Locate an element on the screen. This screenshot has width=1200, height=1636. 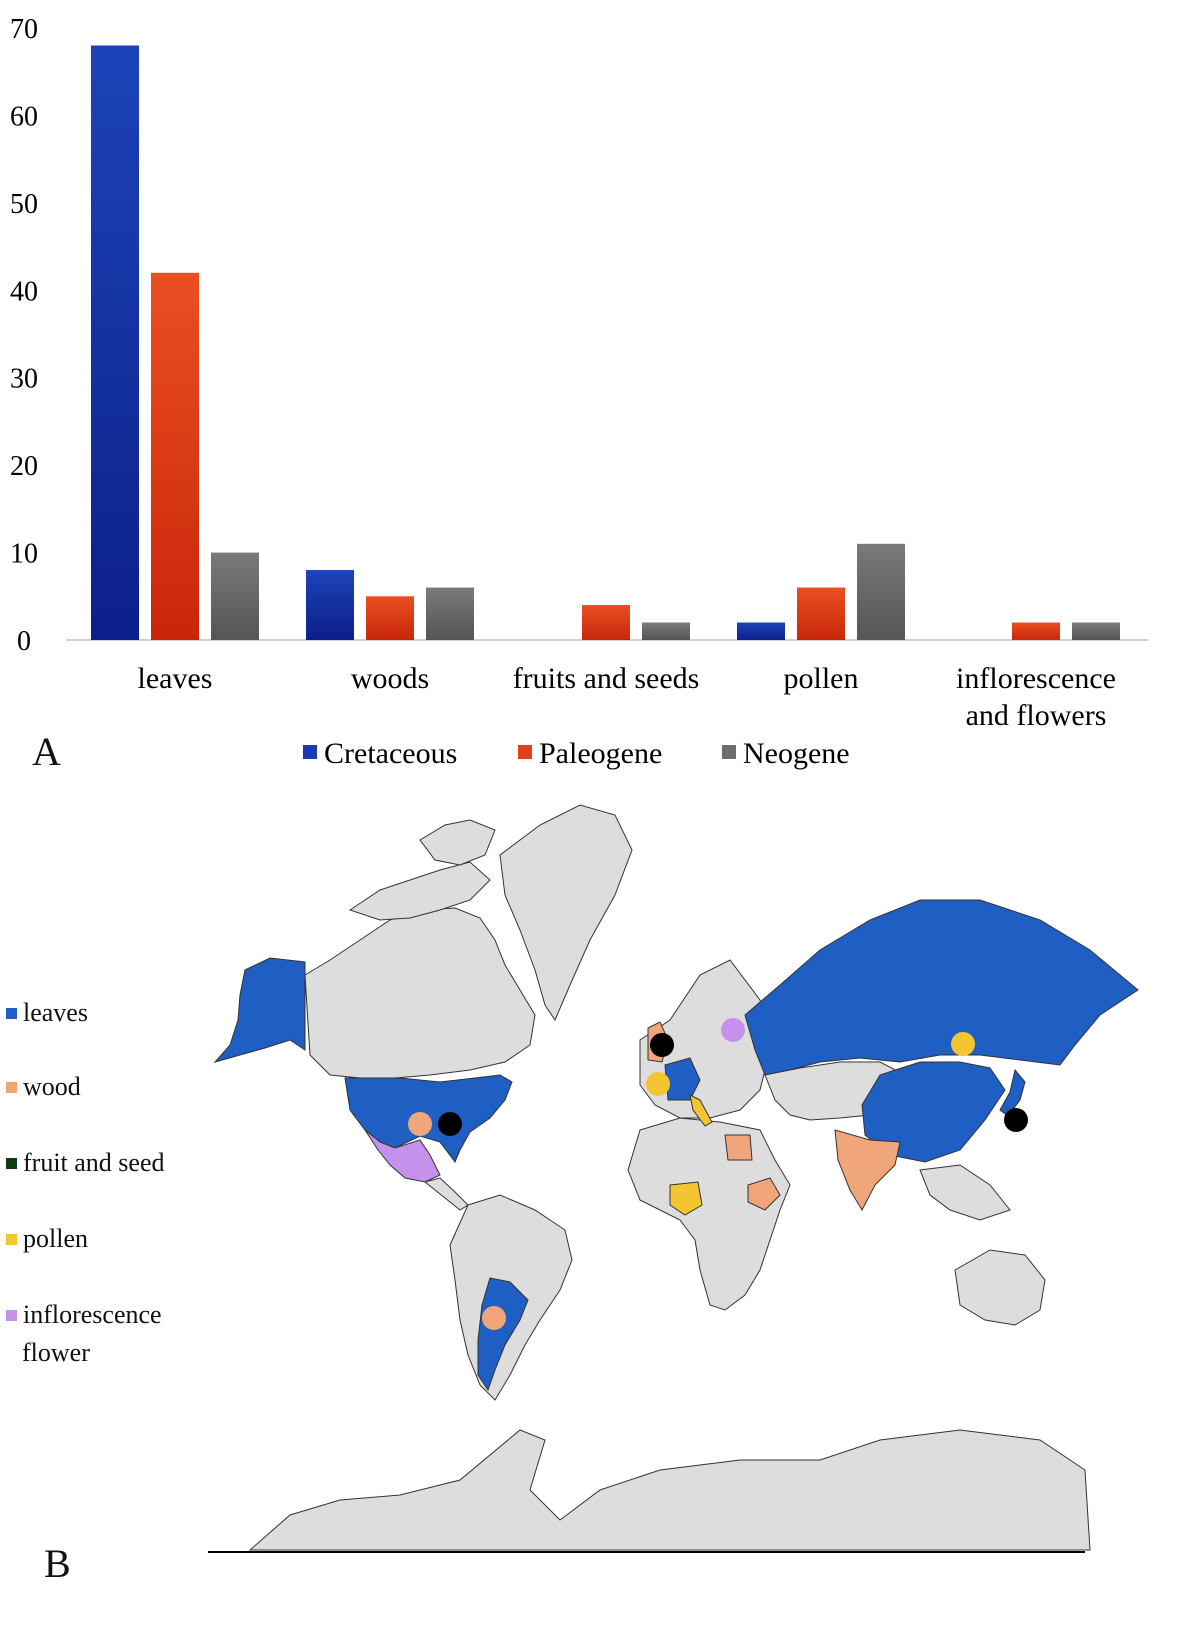
west-europe-leaves is located at coordinates (682, 1079).